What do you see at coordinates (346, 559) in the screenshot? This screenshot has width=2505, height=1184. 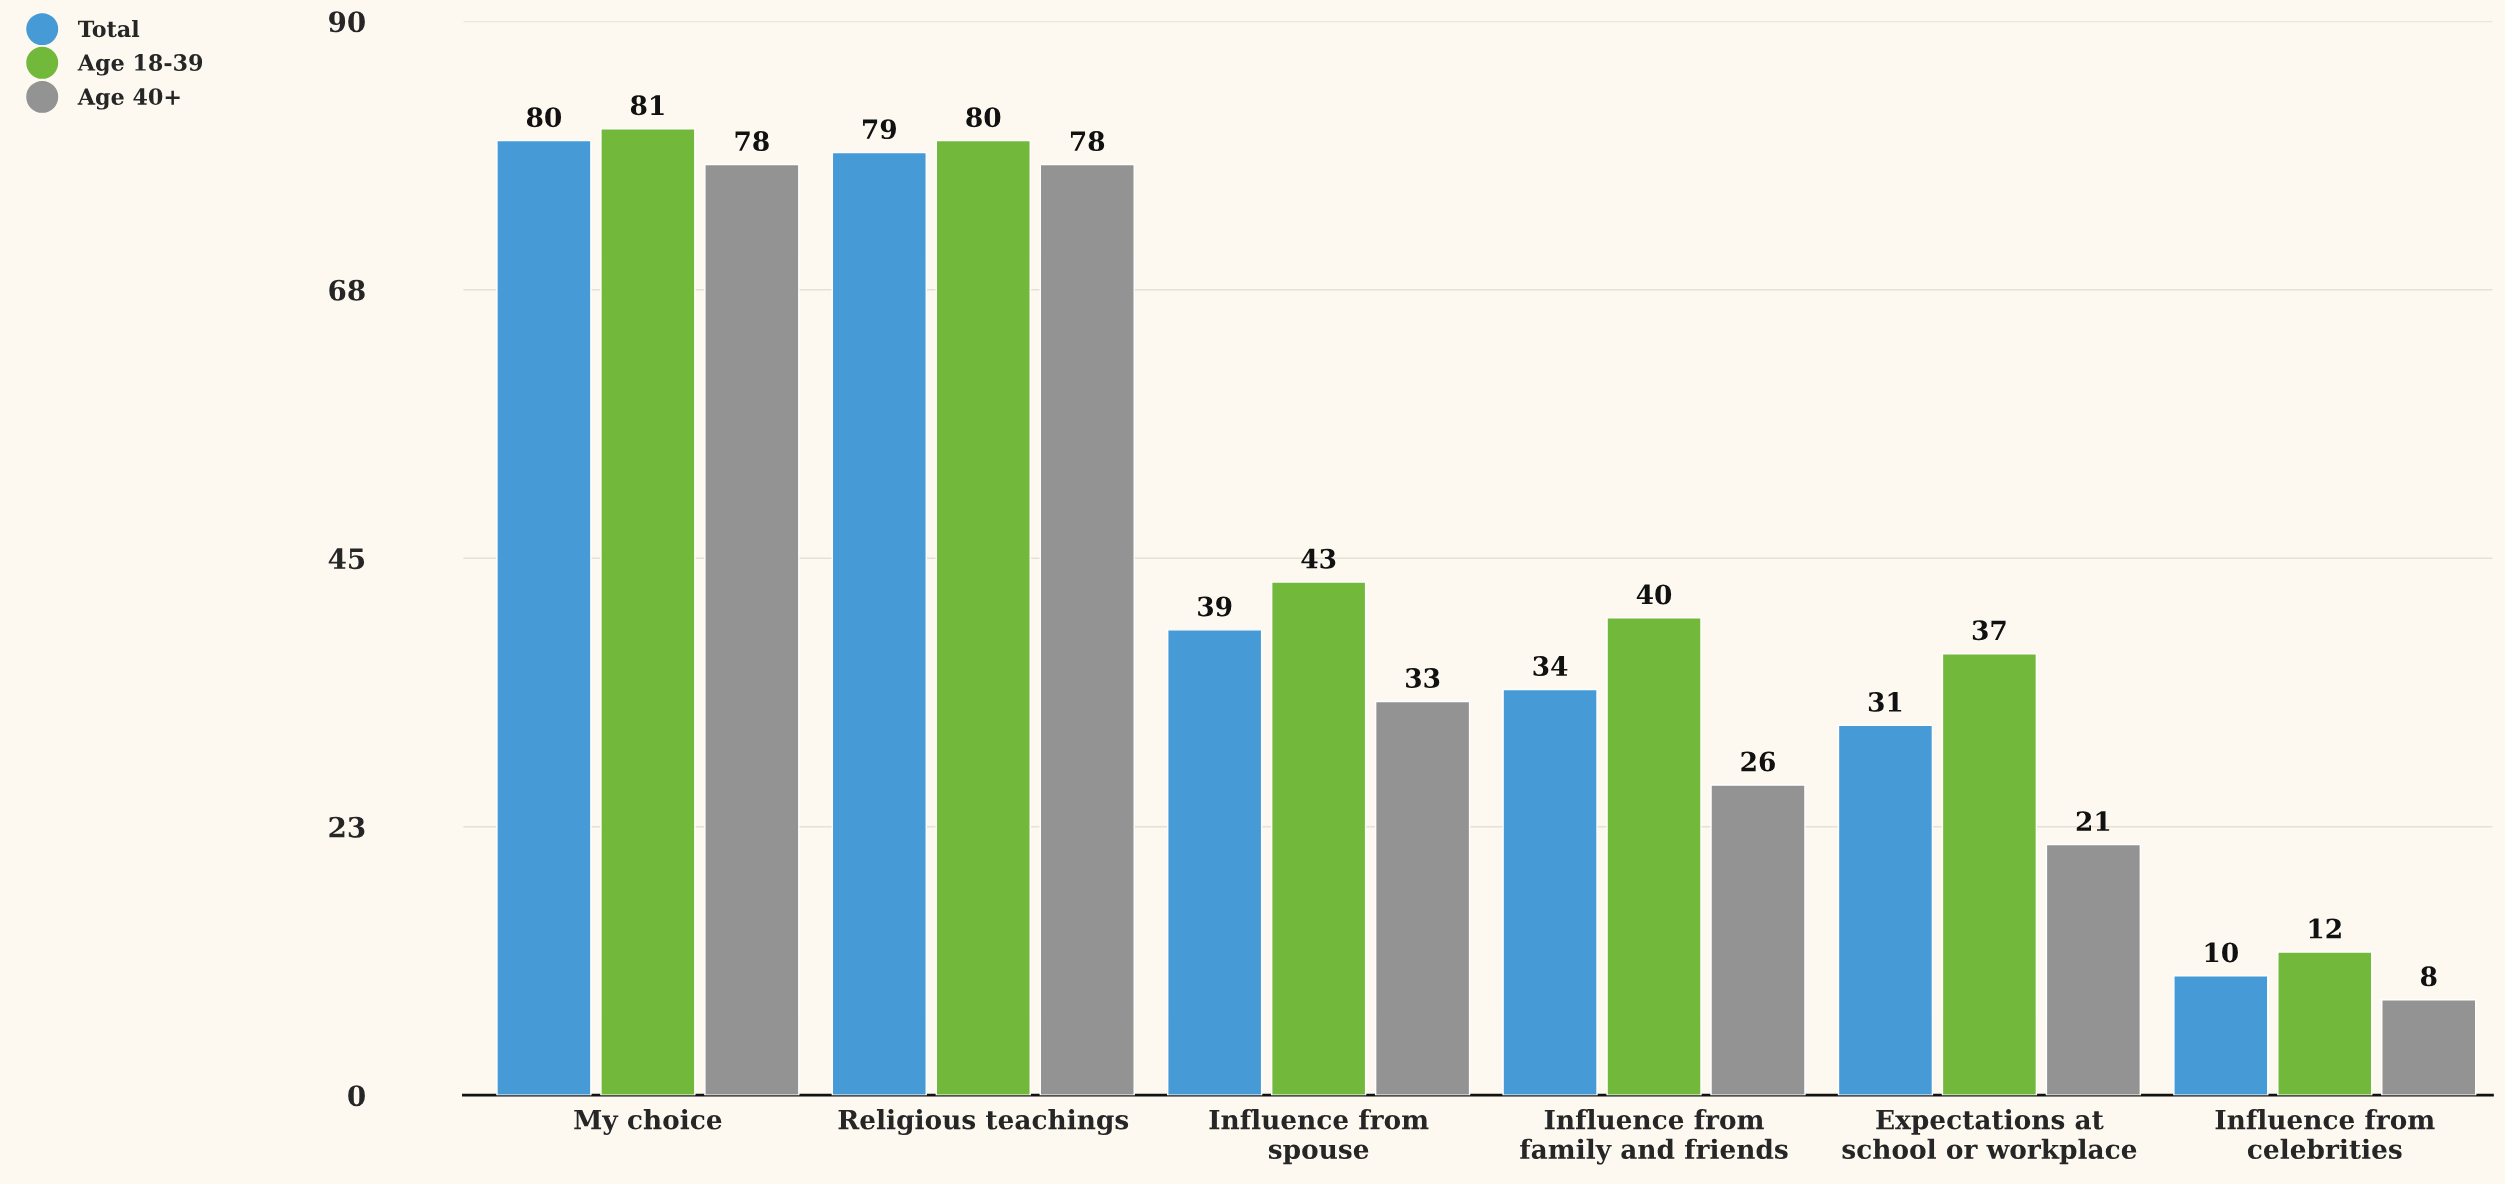 I see `y-tick-label: 45` at bounding box center [346, 559].